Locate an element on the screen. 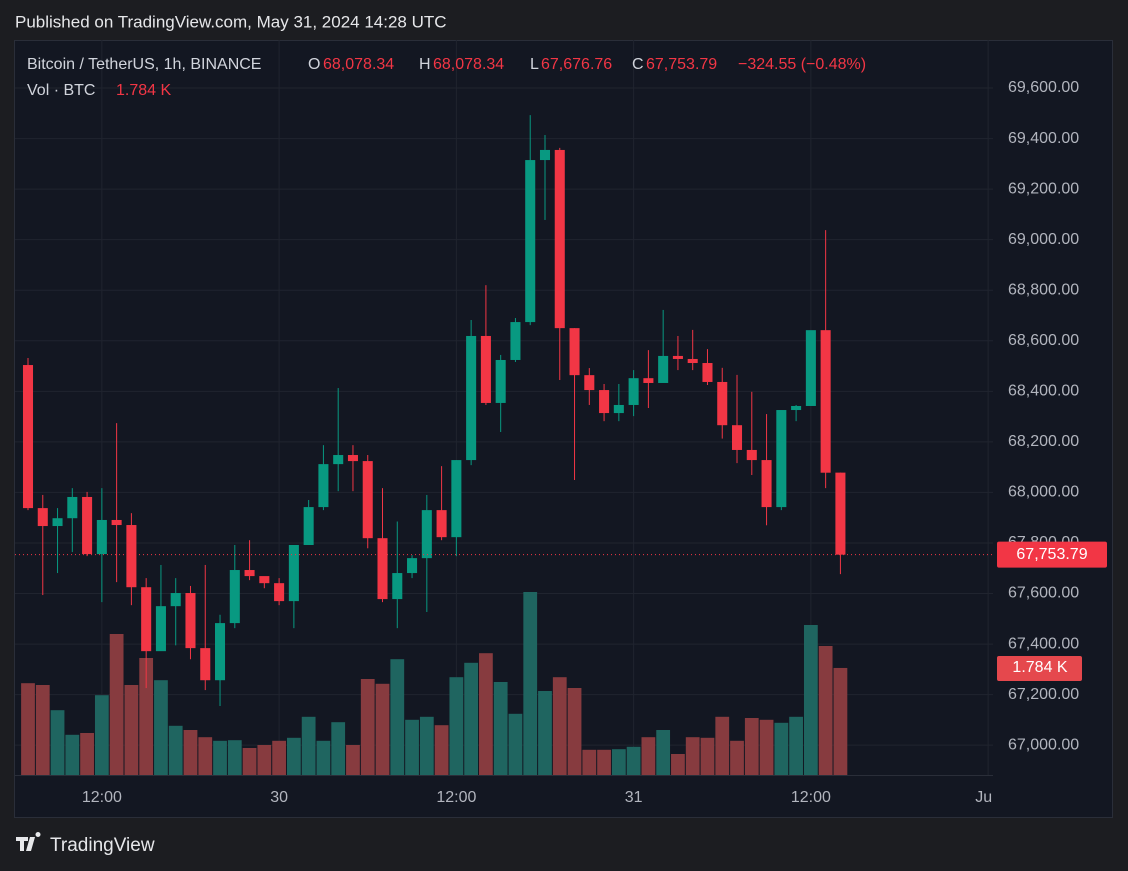 This screenshot has height=871, width=1128. close-value: 67,753.79 is located at coordinates (681, 64).